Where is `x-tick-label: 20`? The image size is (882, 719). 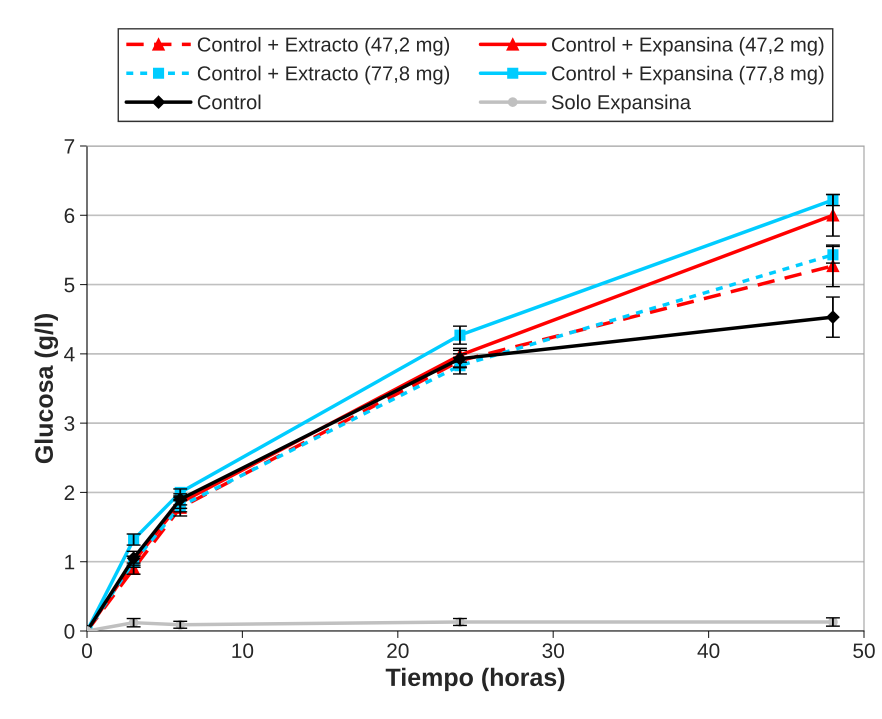 x-tick-label: 20 is located at coordinates (398, 650).